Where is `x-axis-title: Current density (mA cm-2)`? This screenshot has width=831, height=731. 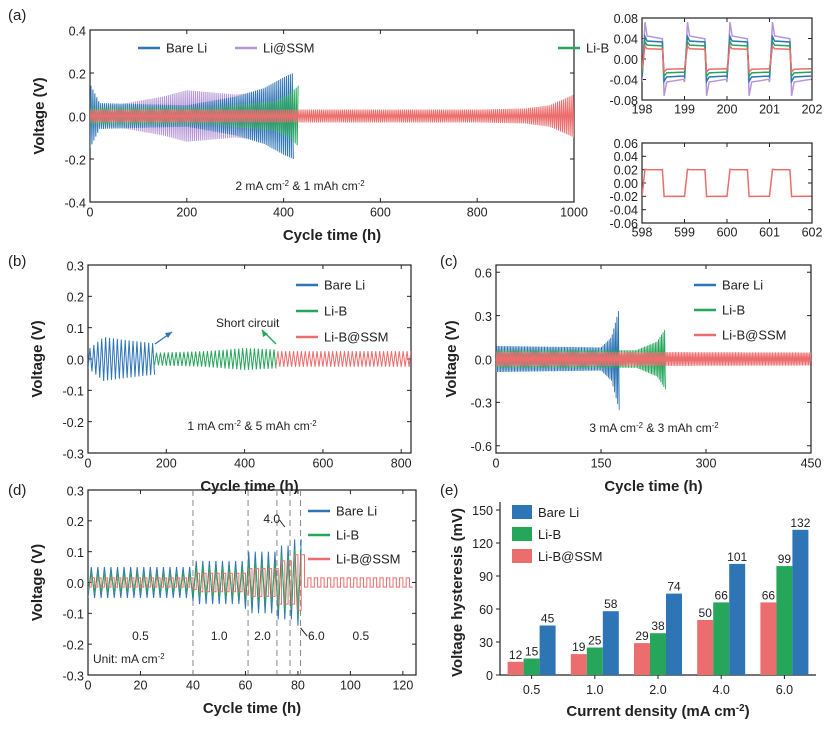 x-axis-title: Current density (mA cm-2) is located at coordinates (657, 712).